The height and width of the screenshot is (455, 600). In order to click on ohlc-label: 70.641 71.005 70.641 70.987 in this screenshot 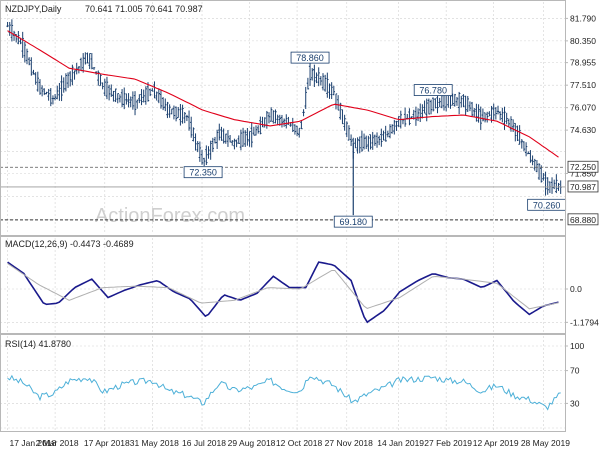, I will do `click(144, 9)`.